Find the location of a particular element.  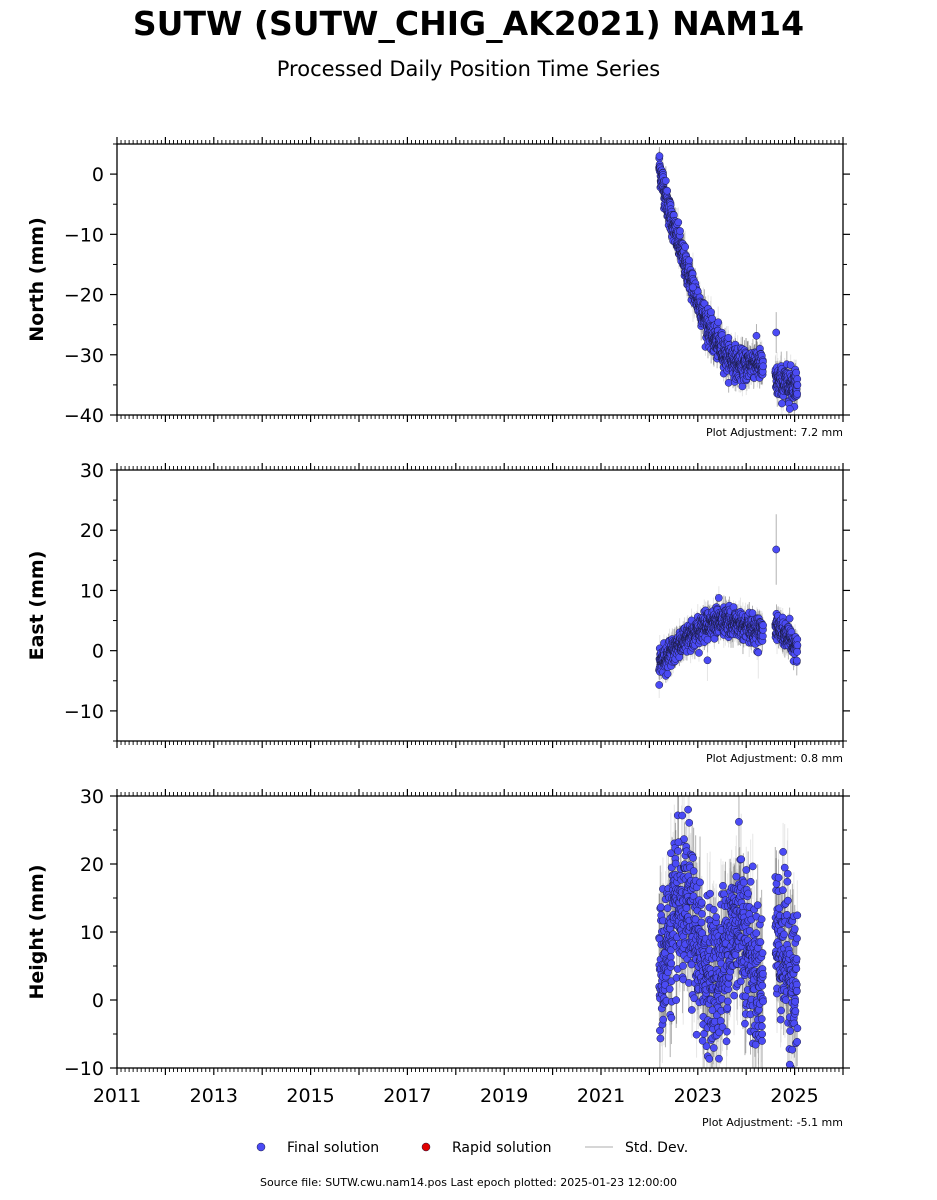

plot-adjustment-label: Plot Adjustment: 7.2 mm is located at coordinates (774, 432).